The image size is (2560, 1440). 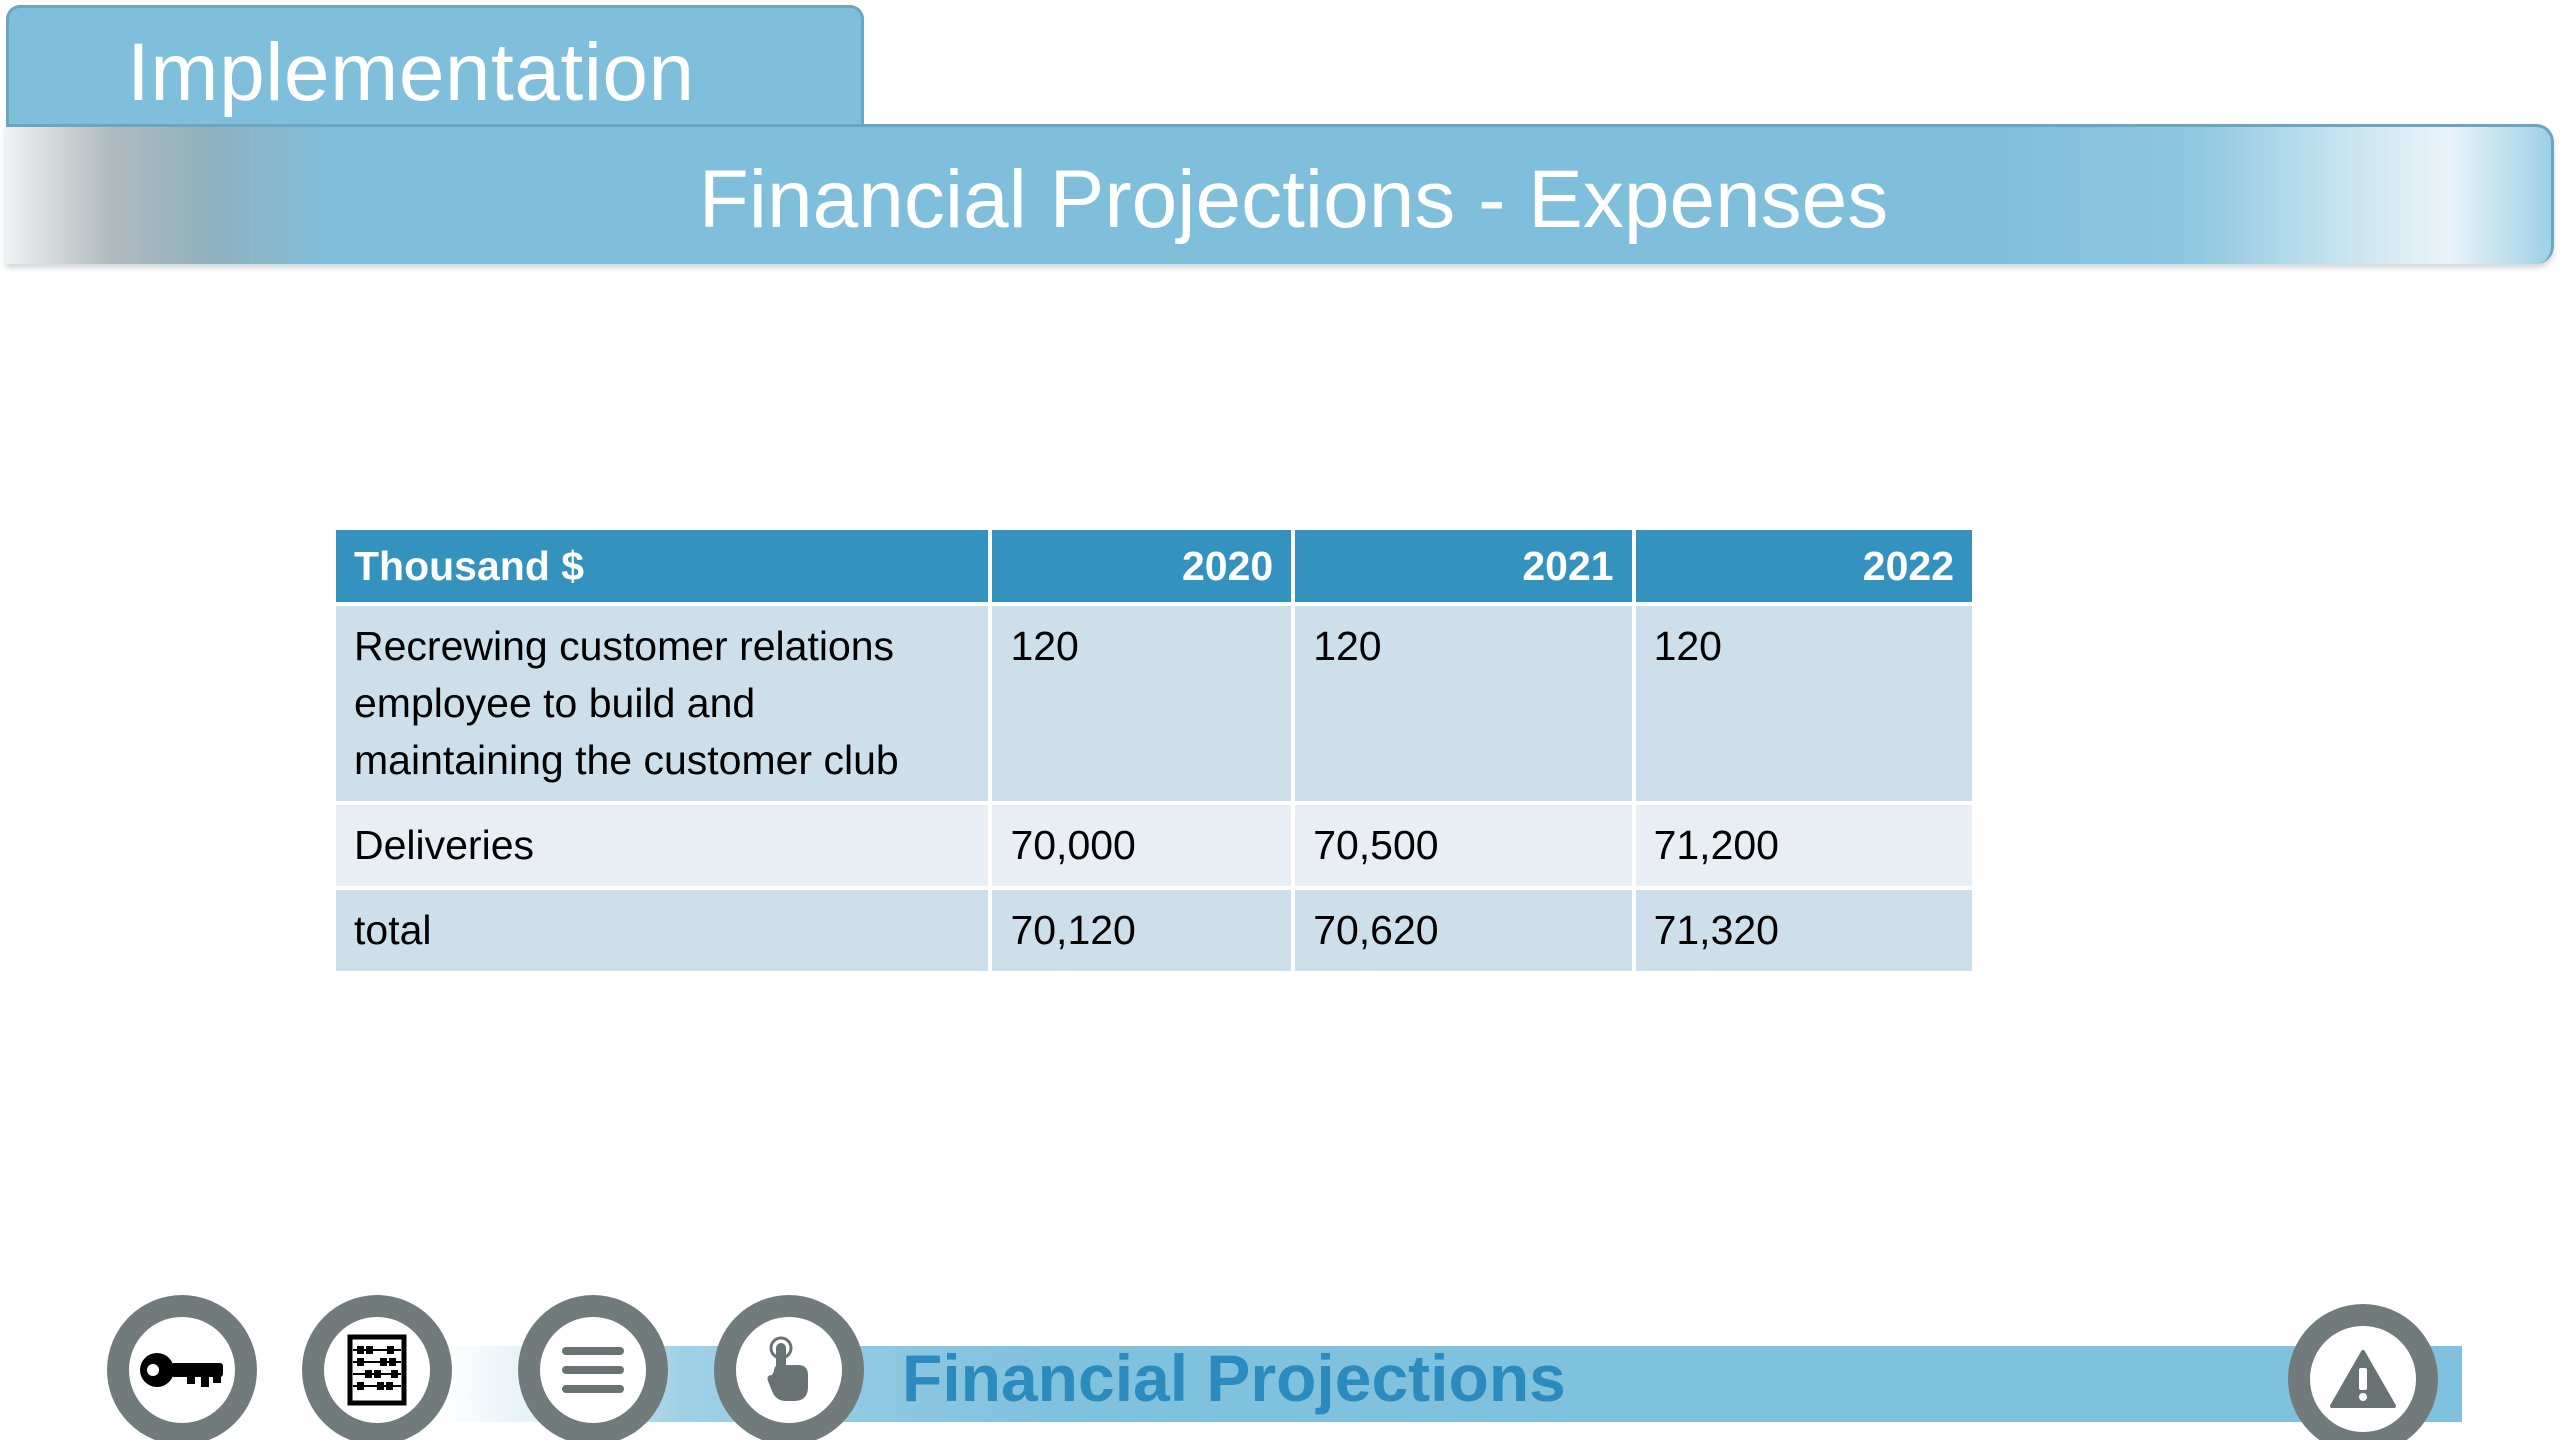 I want to click on cell-value: 71,320, so click(x=1803, y=930).